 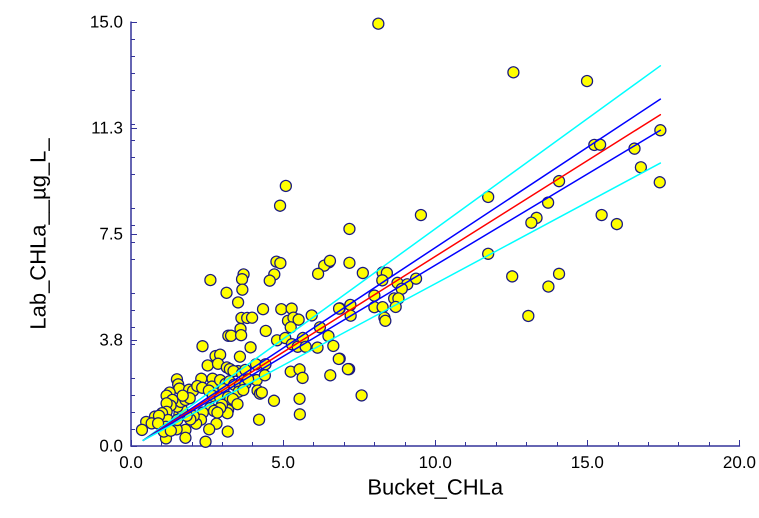 What do you see at coordinates (111, 234) in the screenshot?
I see `y-tick-label: 7.5` at bounding box center [111, 234].